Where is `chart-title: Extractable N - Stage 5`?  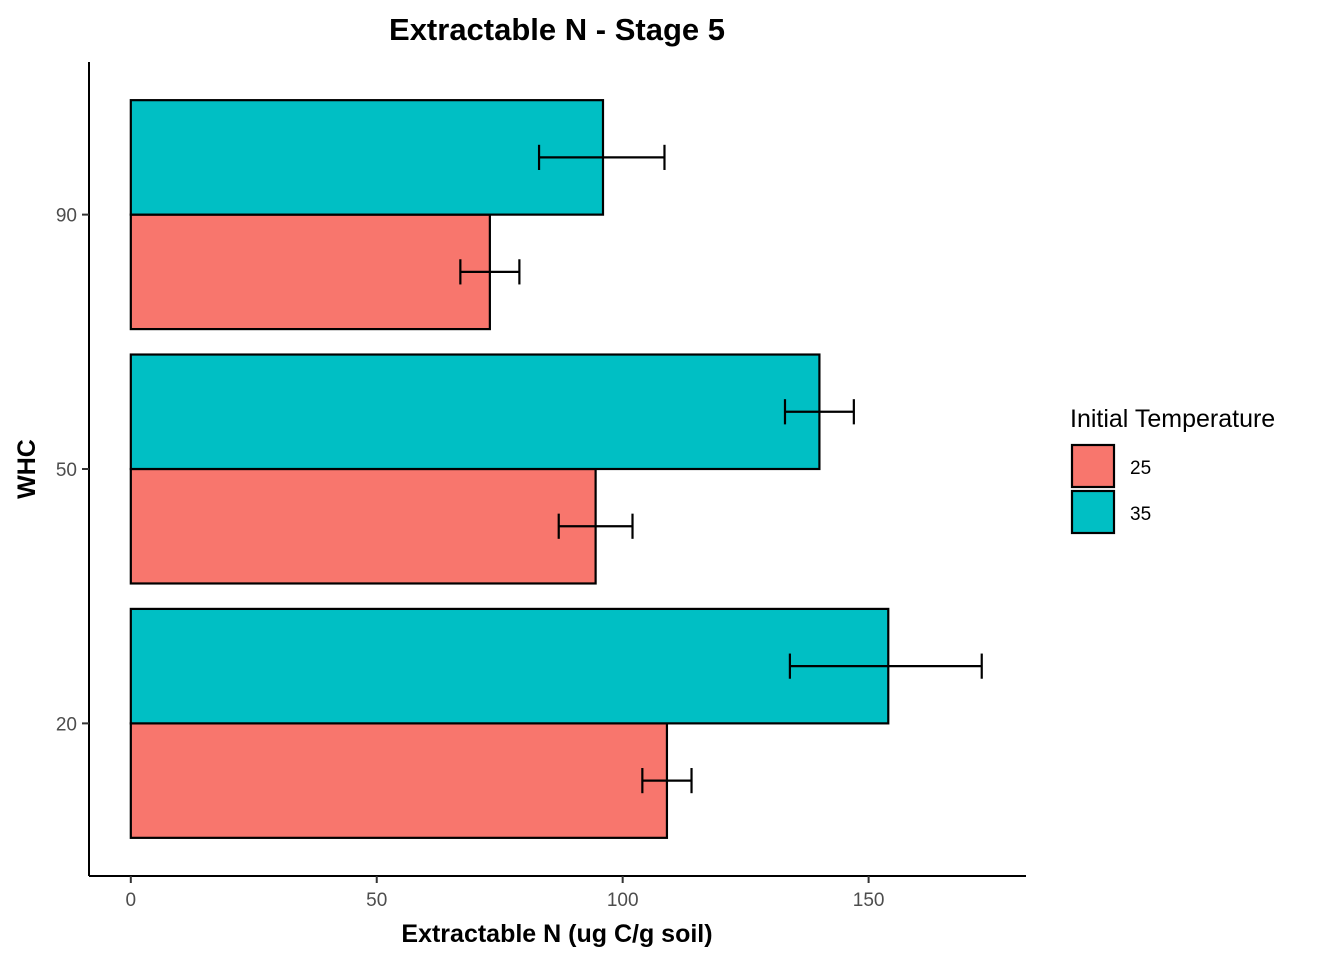
chart-title: Extractable N - Stage 5 is located at coordinates (557, 29).